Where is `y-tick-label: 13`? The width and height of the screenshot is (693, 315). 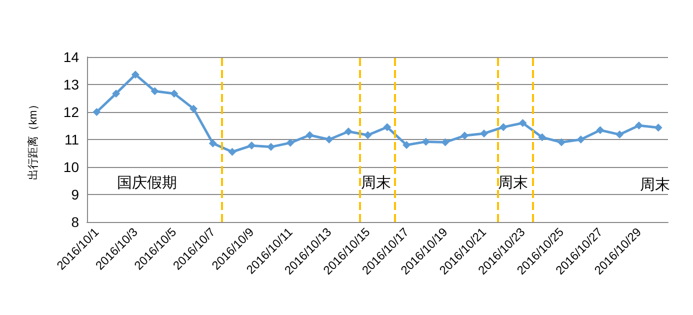
y-tick-label: 13 is located at coordinates (71, 84).